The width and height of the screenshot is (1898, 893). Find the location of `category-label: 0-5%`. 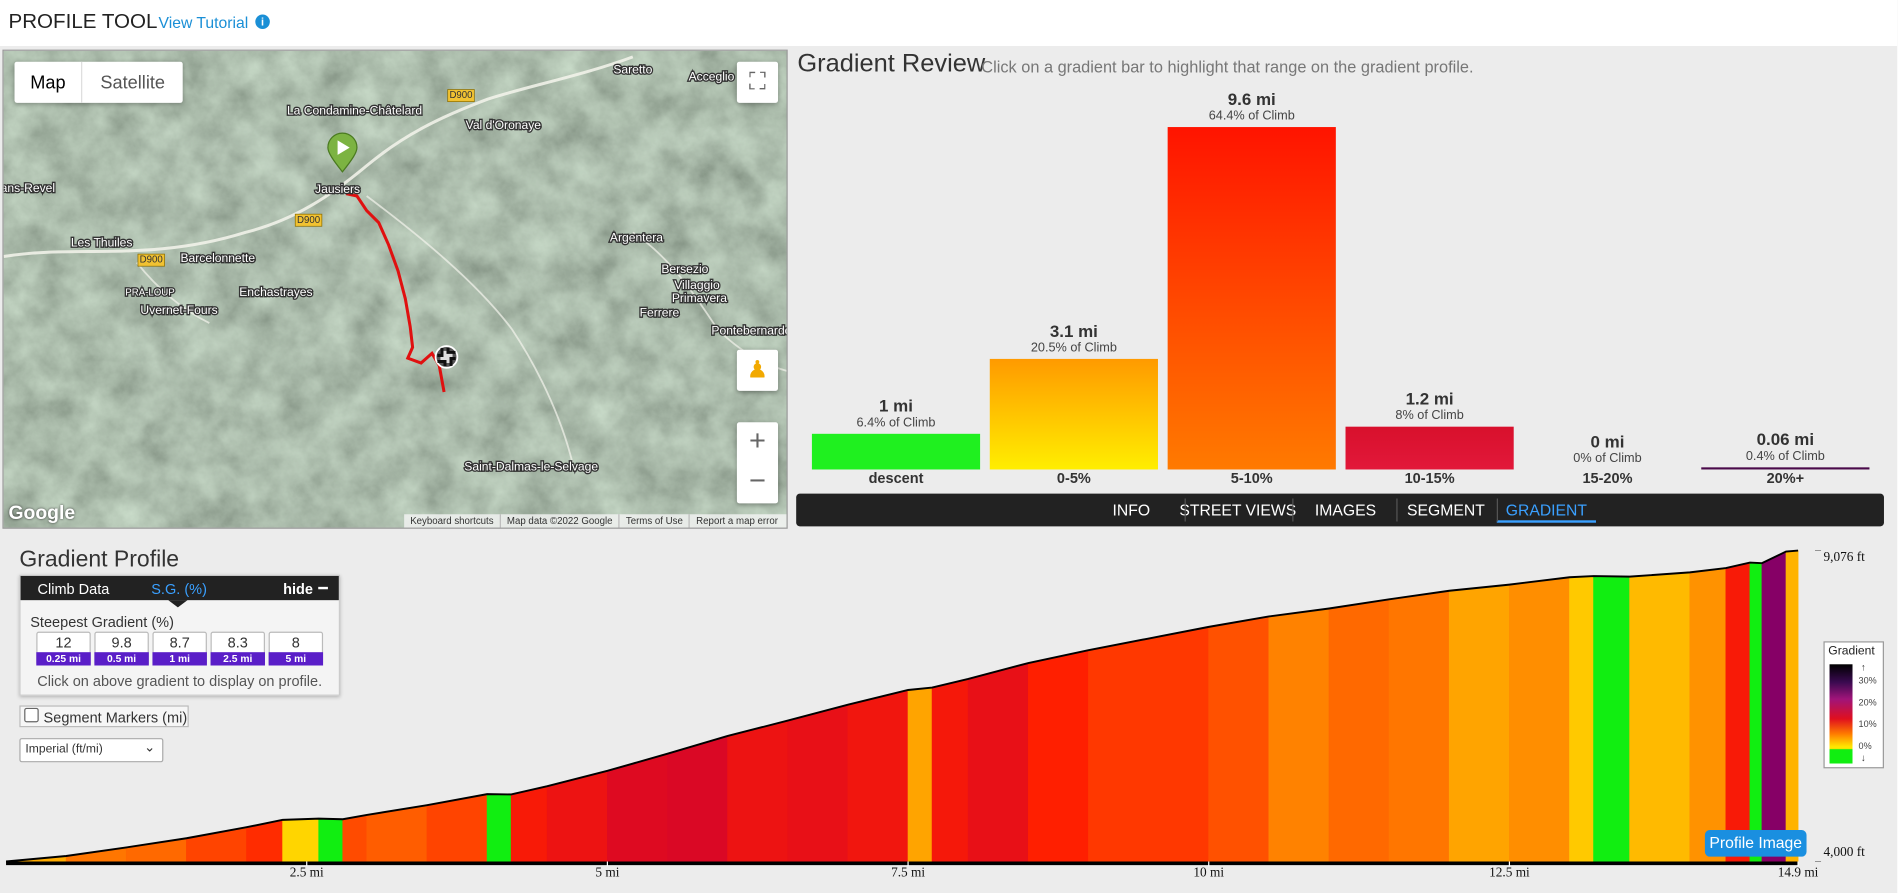

category-label: 0-5% is located at coordinates (1074, 479).